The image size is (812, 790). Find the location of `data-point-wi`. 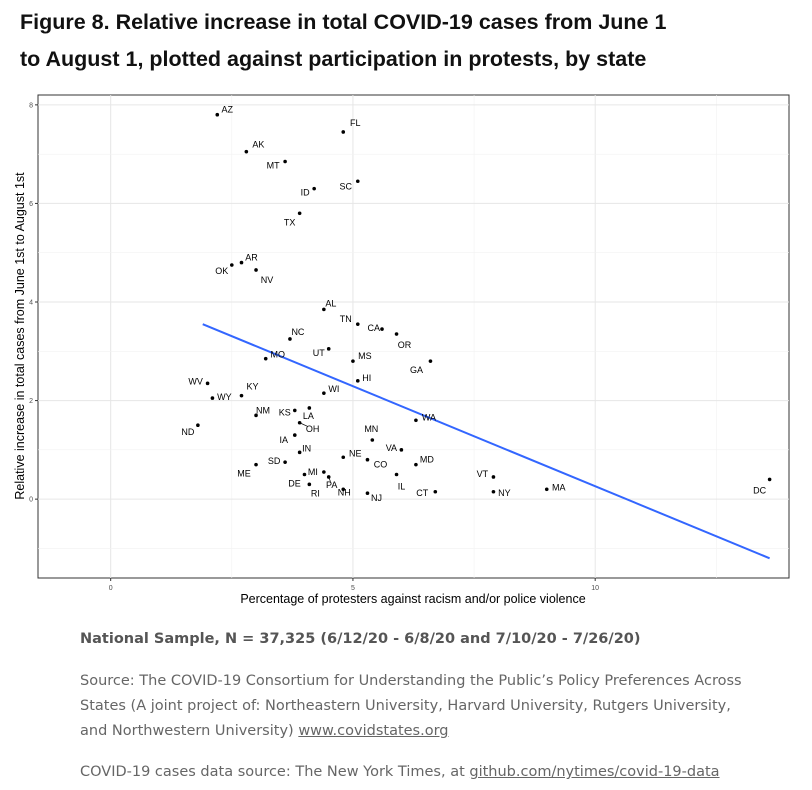

data-point-wi is located at coordinates (324, 393).